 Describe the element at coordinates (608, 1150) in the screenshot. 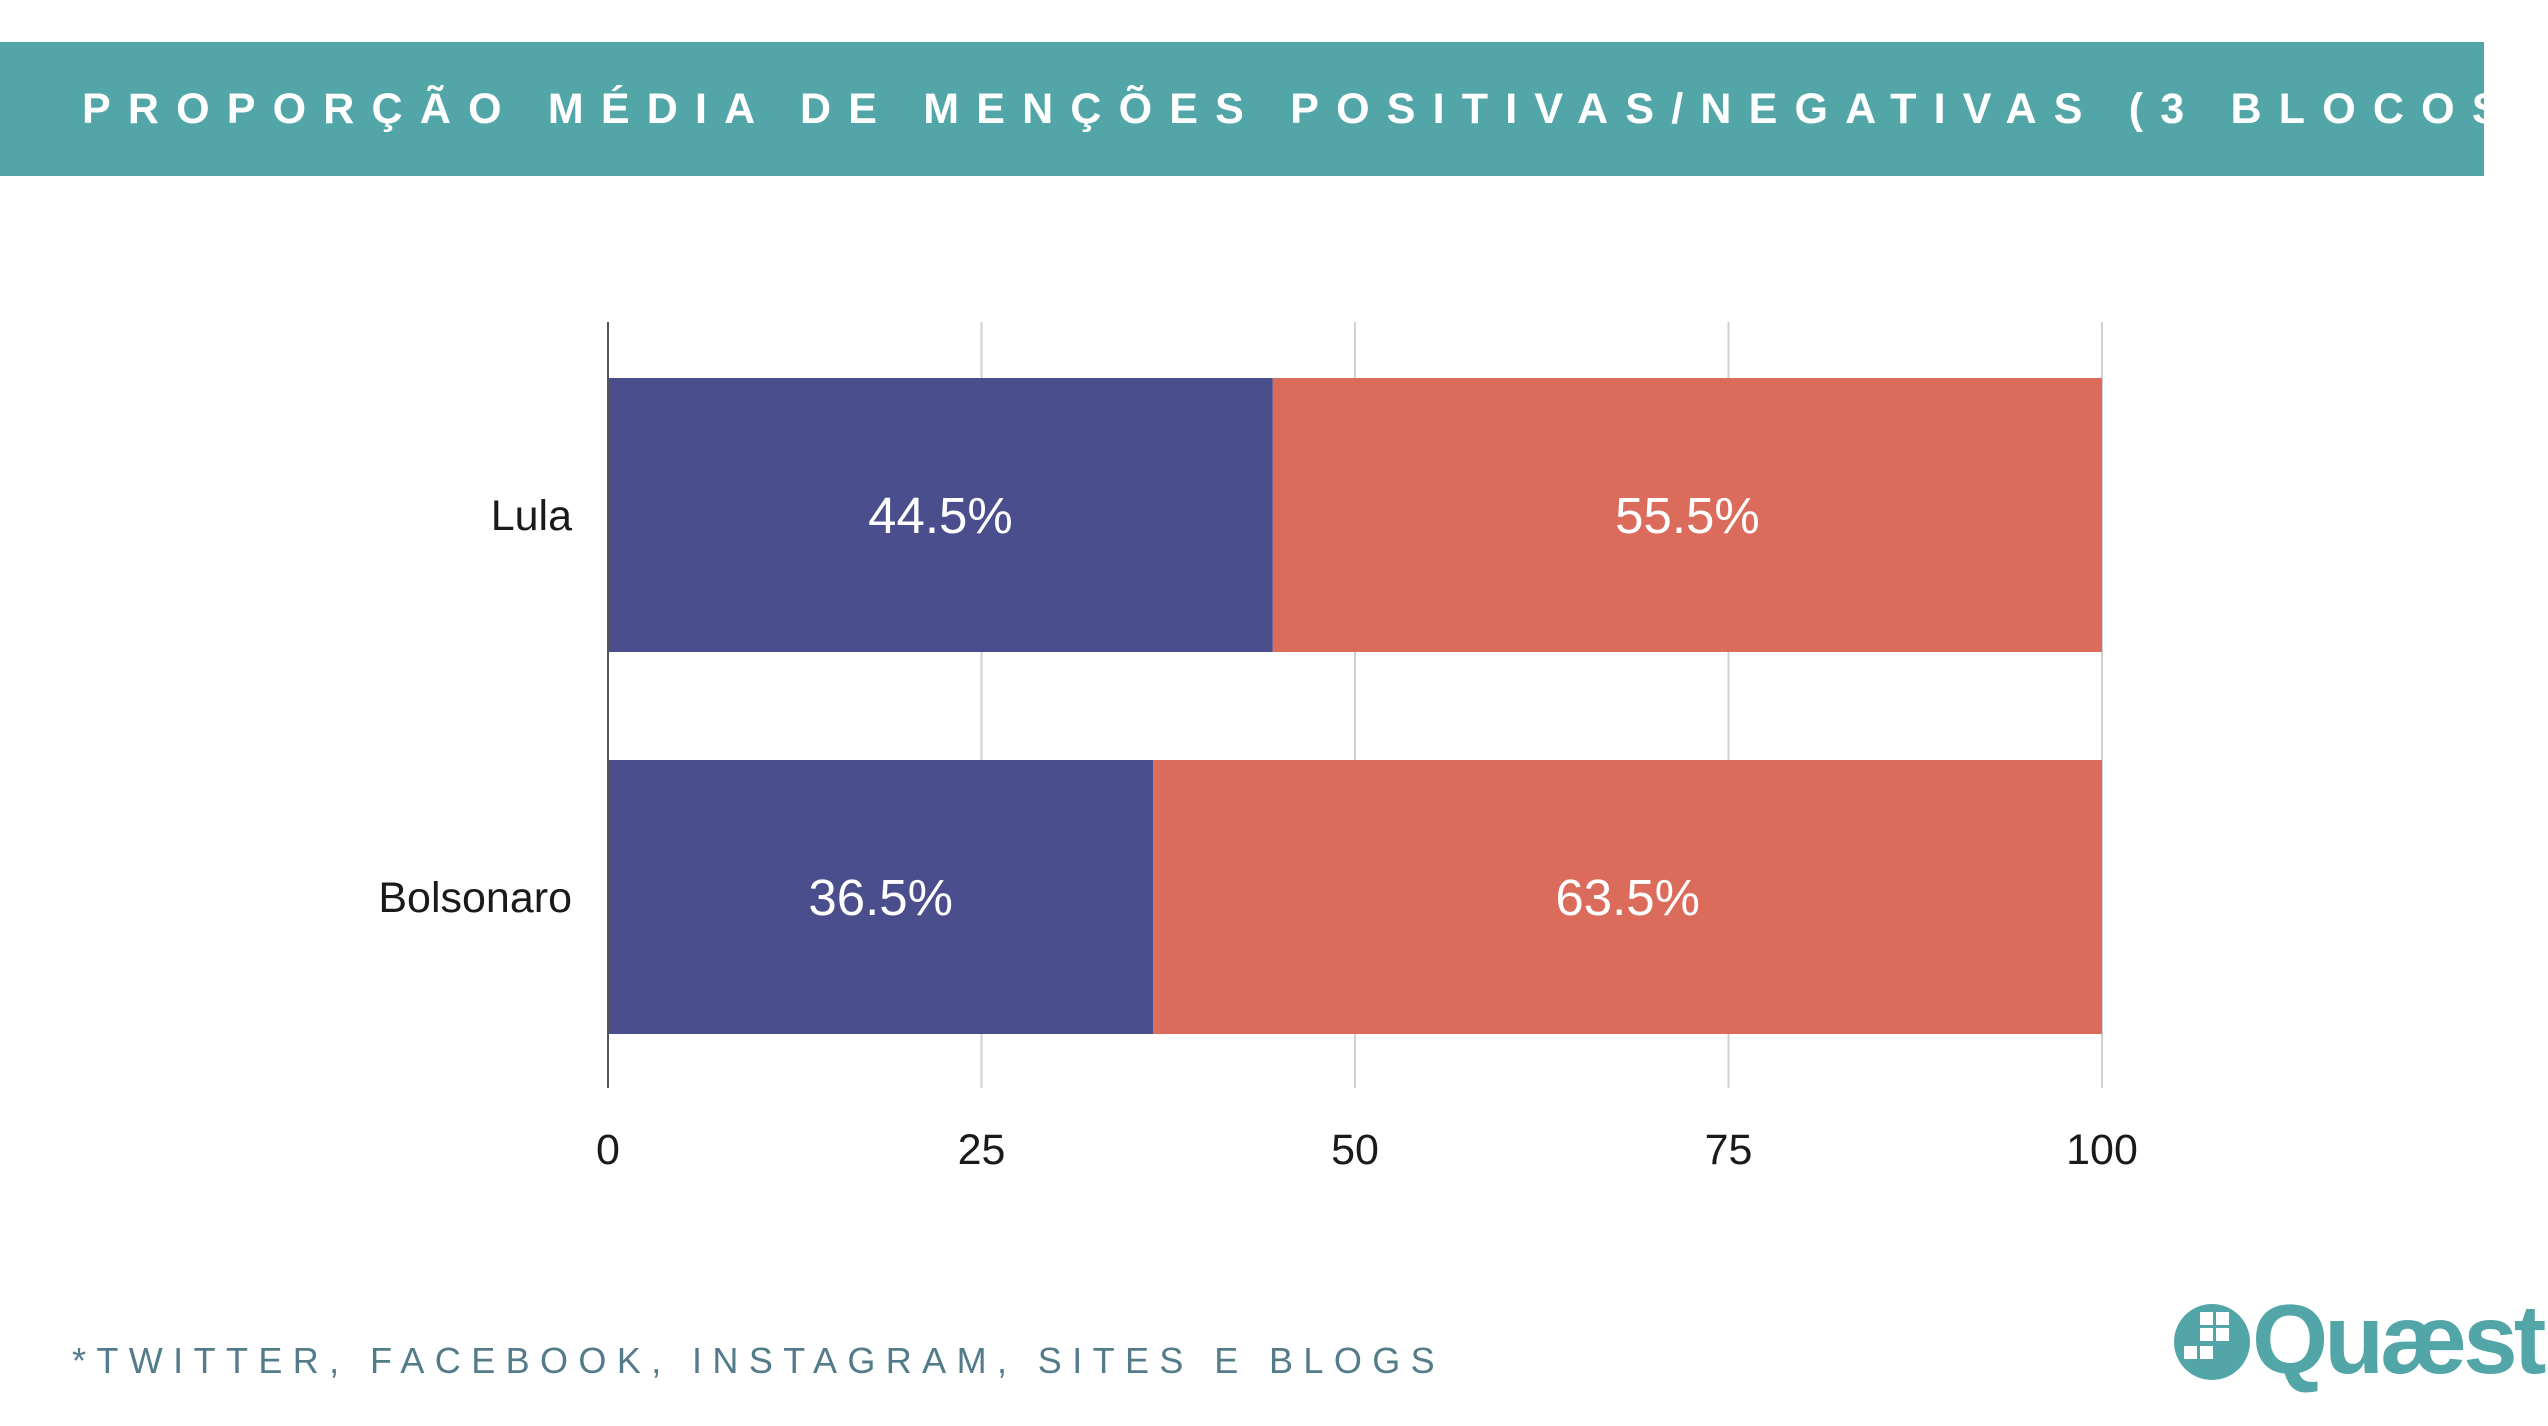

I see `x-tick-label-0: 0` at that location.